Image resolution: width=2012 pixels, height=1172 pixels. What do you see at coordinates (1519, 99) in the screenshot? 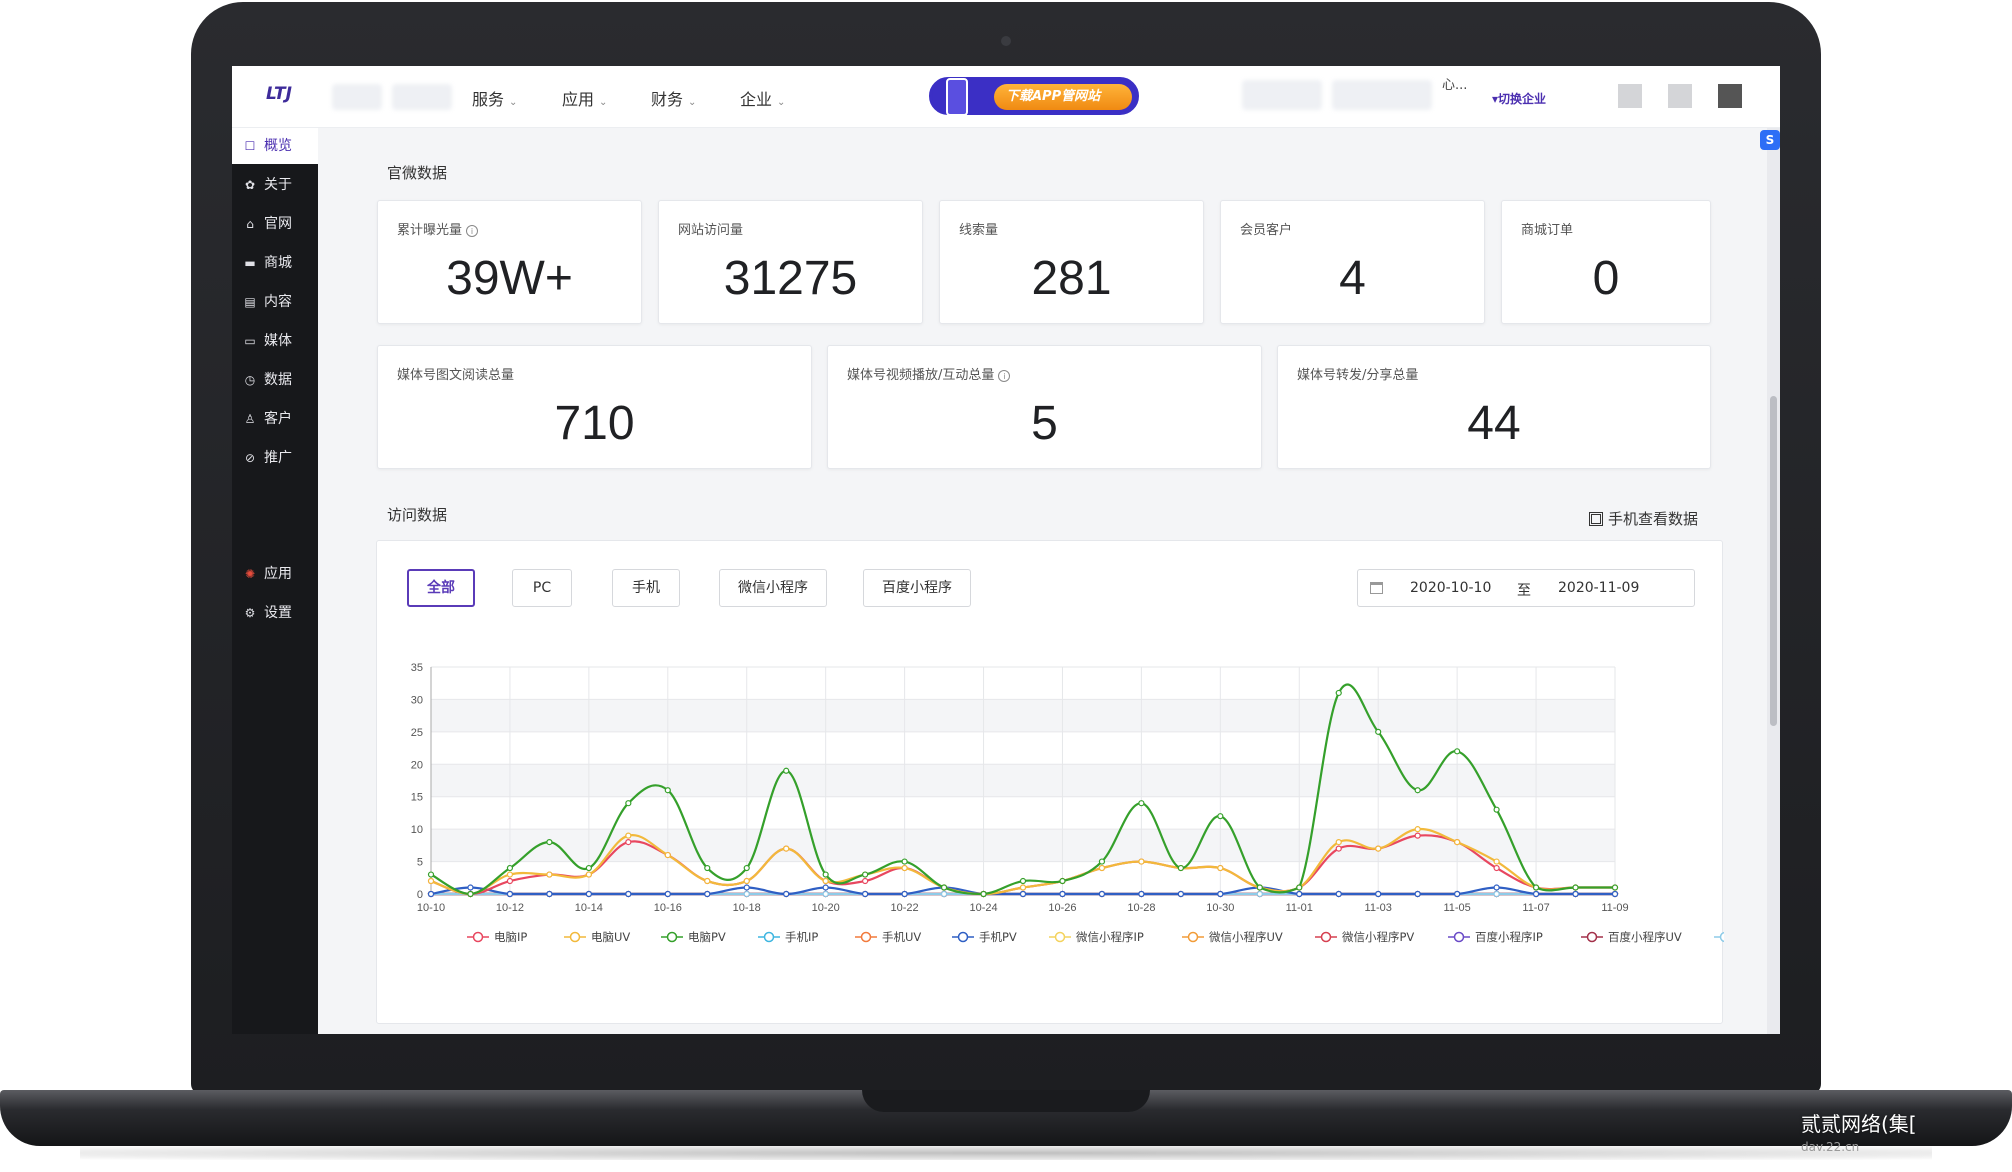
I see `switch-enterprise-link: ▾切换企业` at bounding box center [1519, 99].